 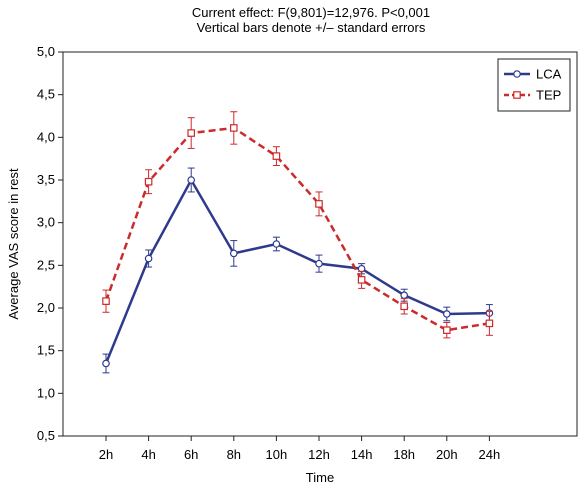 What do you see at coordinates (106, 454) in the screenshot?
I see `x-tick-label: 2h` at bounding box center [106, 454].